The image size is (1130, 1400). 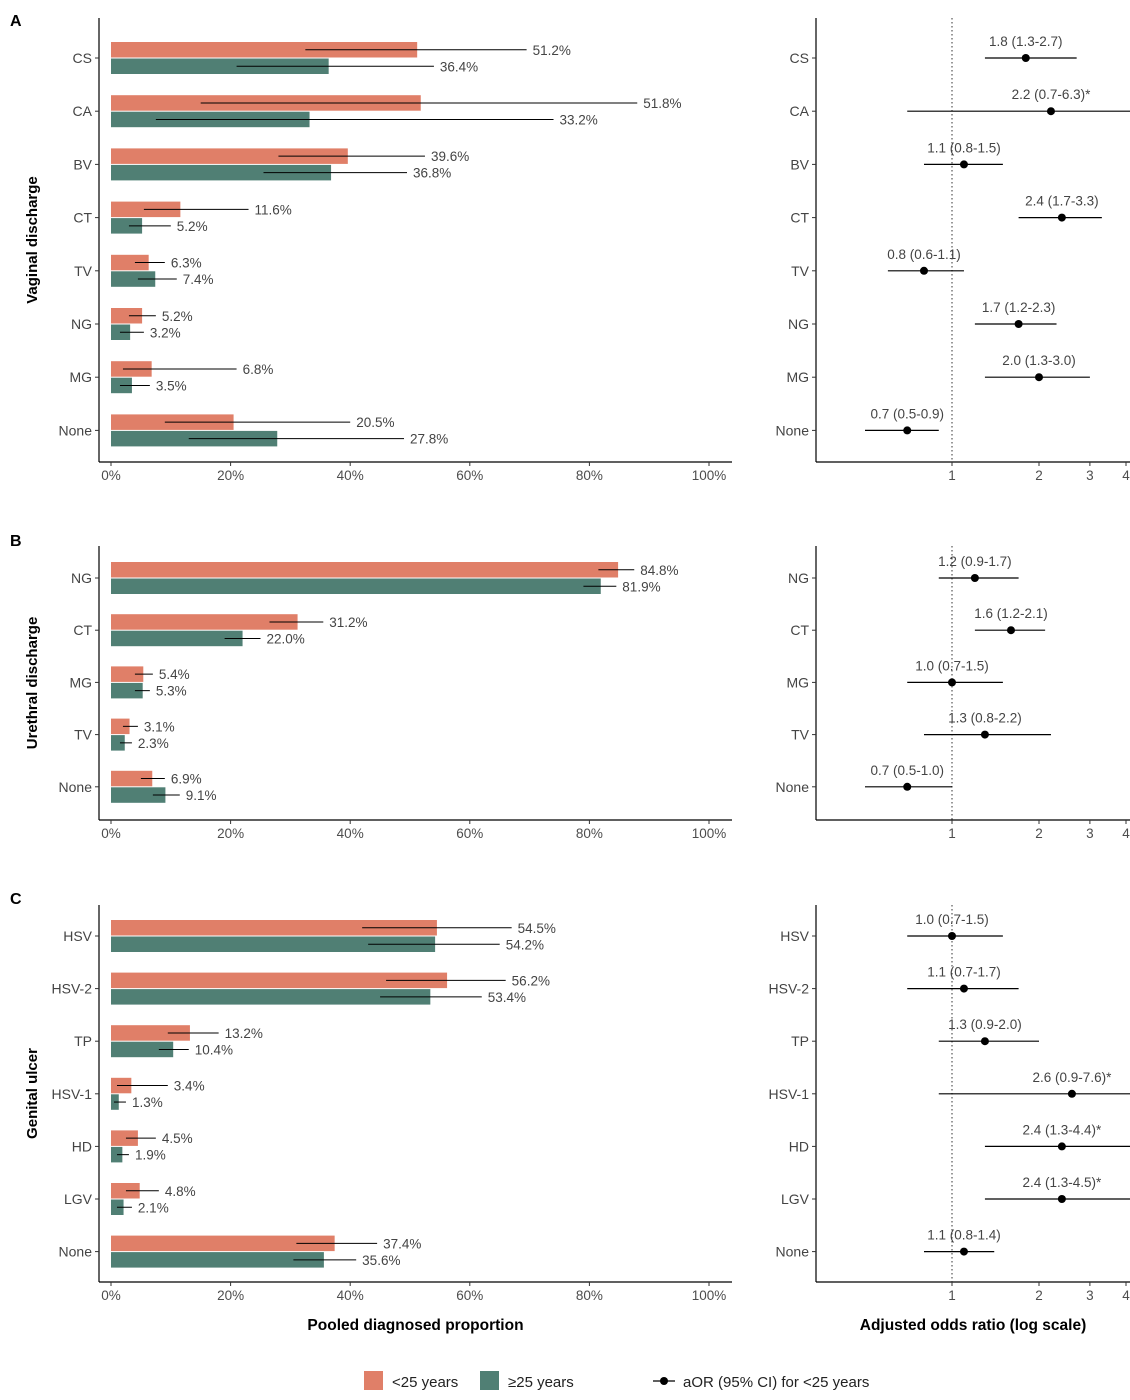 I want to click on bar-category-label: CS, so click(x=82, y=58).